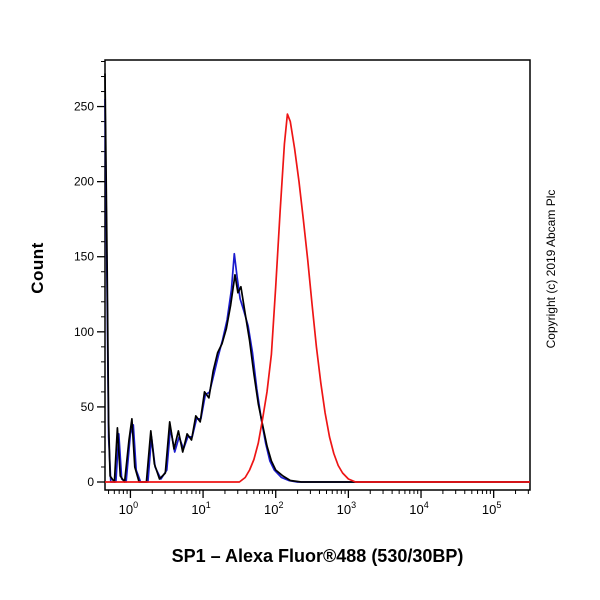  I want to click on y-tick-label: 50, so click(88, 407).